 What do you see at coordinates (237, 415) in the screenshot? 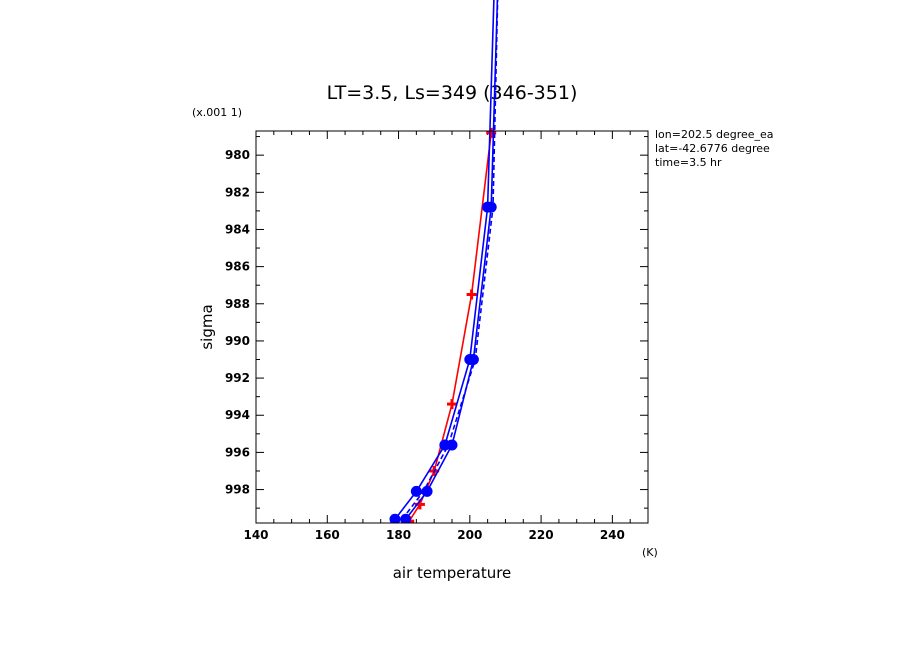
I see `y-tick-label: 994` at bounding box center [237, 415].